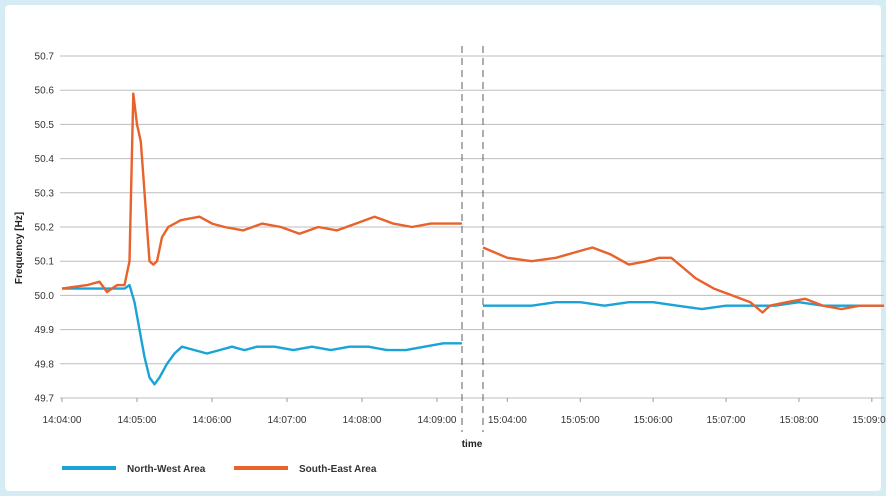  Describe the element at coordinates (45, 399) in the screenshot. I see `y-tick-label: 49.7` at that location.